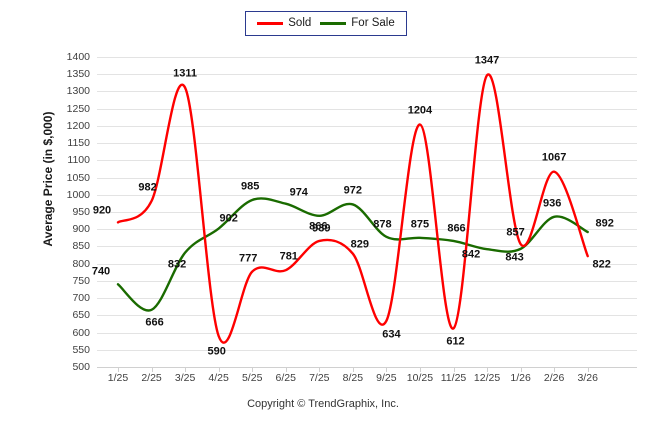 Image resolution: width=646 pixels, height=434 pixels. Describe the element at coordinates (455, 341) in the screenshot. I see `data-point-label: 612` at that location.